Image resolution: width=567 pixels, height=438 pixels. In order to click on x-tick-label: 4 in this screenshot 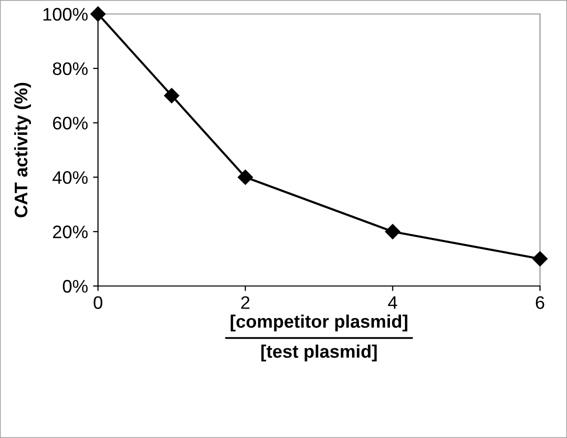, I will do `click(393, 302)`.